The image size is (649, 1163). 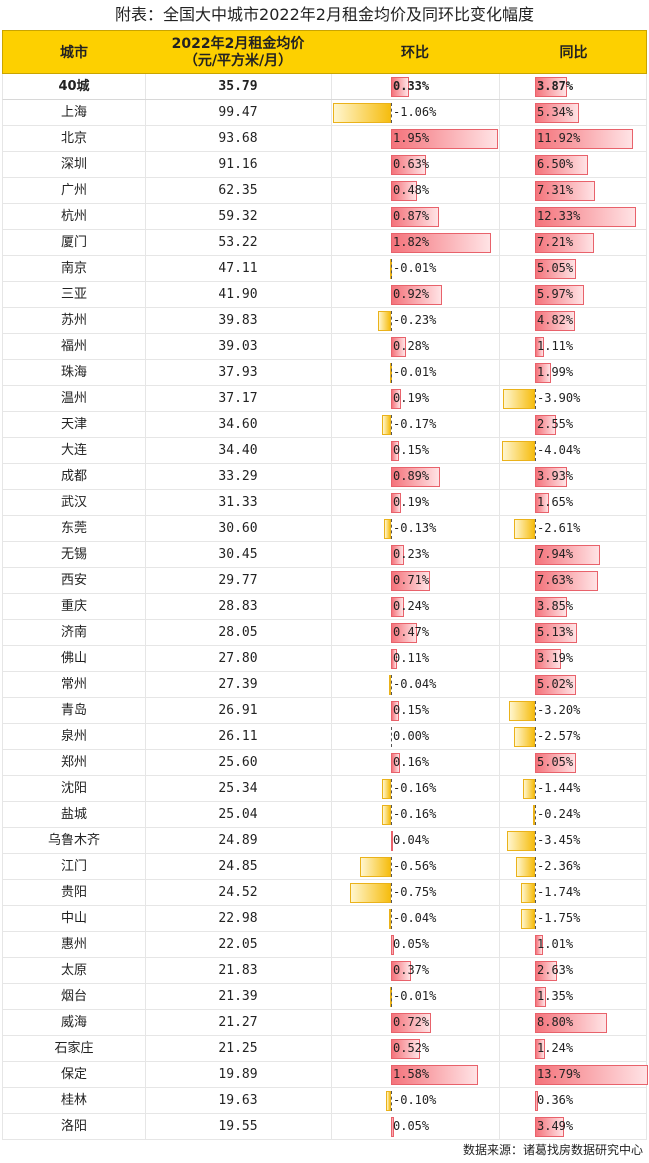 What do you see at coordinates (324, 685) in the screenshot?
I see `table-row: 常州 27.39 -0.04% 5.02%` at bounding box center [324, 685].